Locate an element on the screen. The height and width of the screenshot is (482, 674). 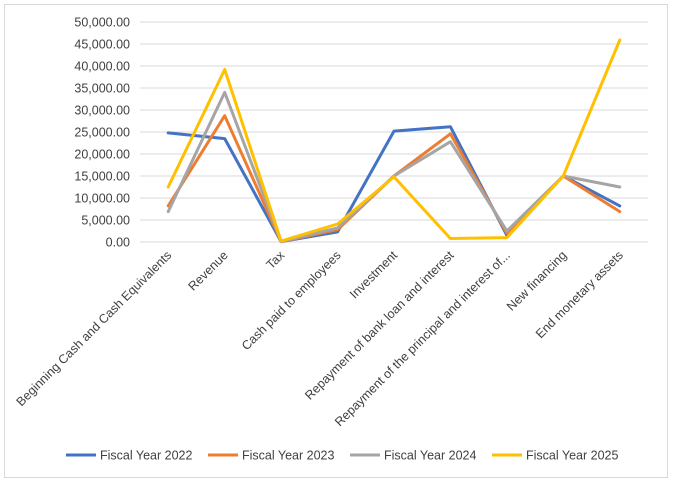
x-tick-label: Tax is located at coordinates (276, 260).